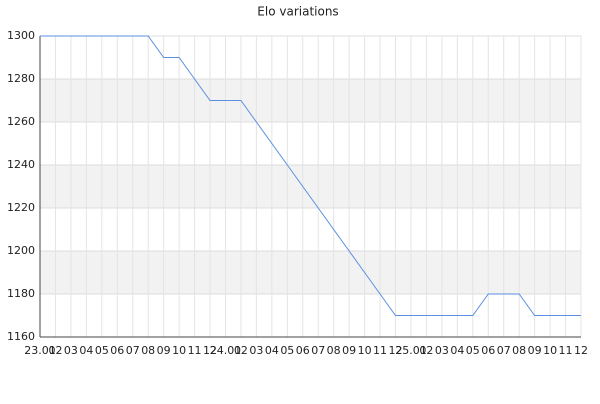  Describe the element at coordinates (226, 350) in the screenshot. I see `x-tick-label: 24.01` at that location.